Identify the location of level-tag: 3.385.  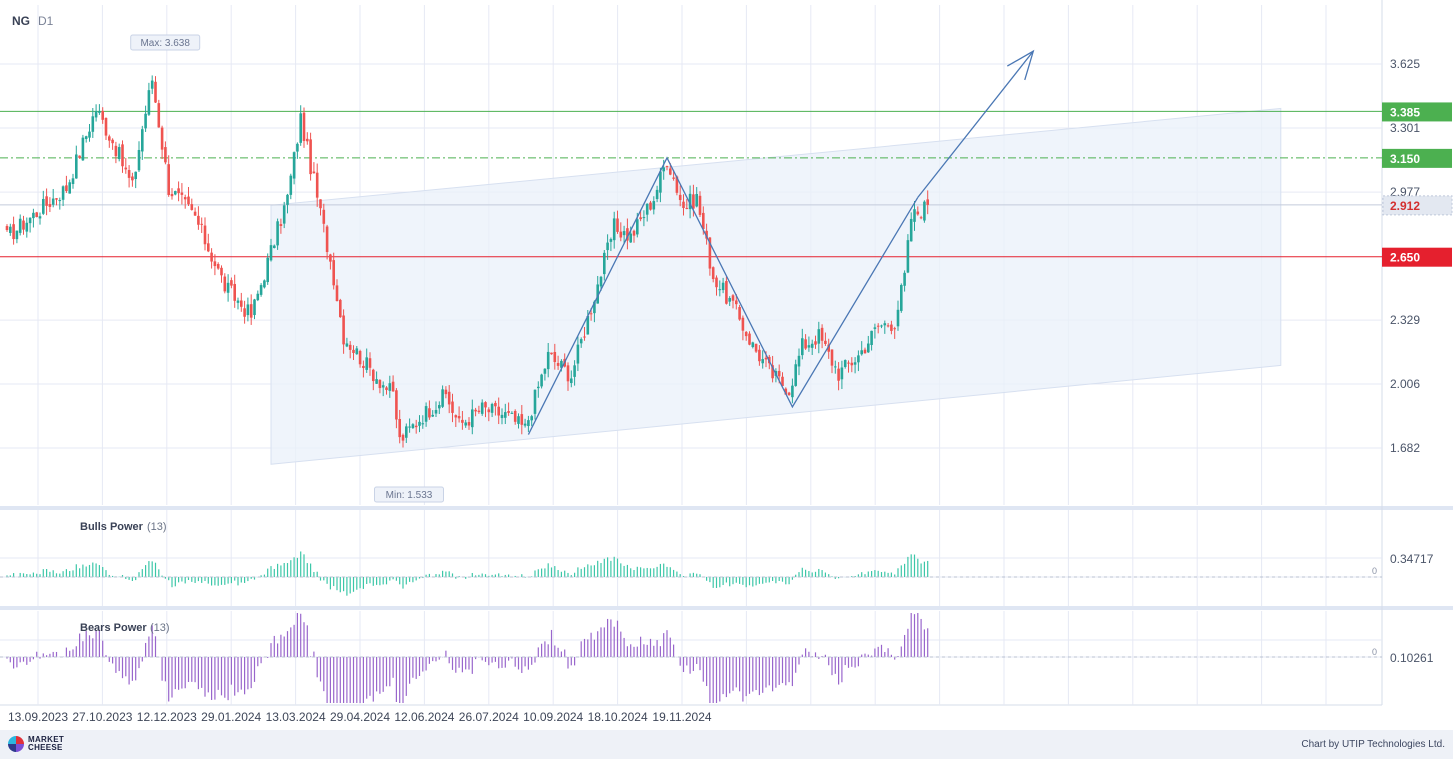
(1417, 112).